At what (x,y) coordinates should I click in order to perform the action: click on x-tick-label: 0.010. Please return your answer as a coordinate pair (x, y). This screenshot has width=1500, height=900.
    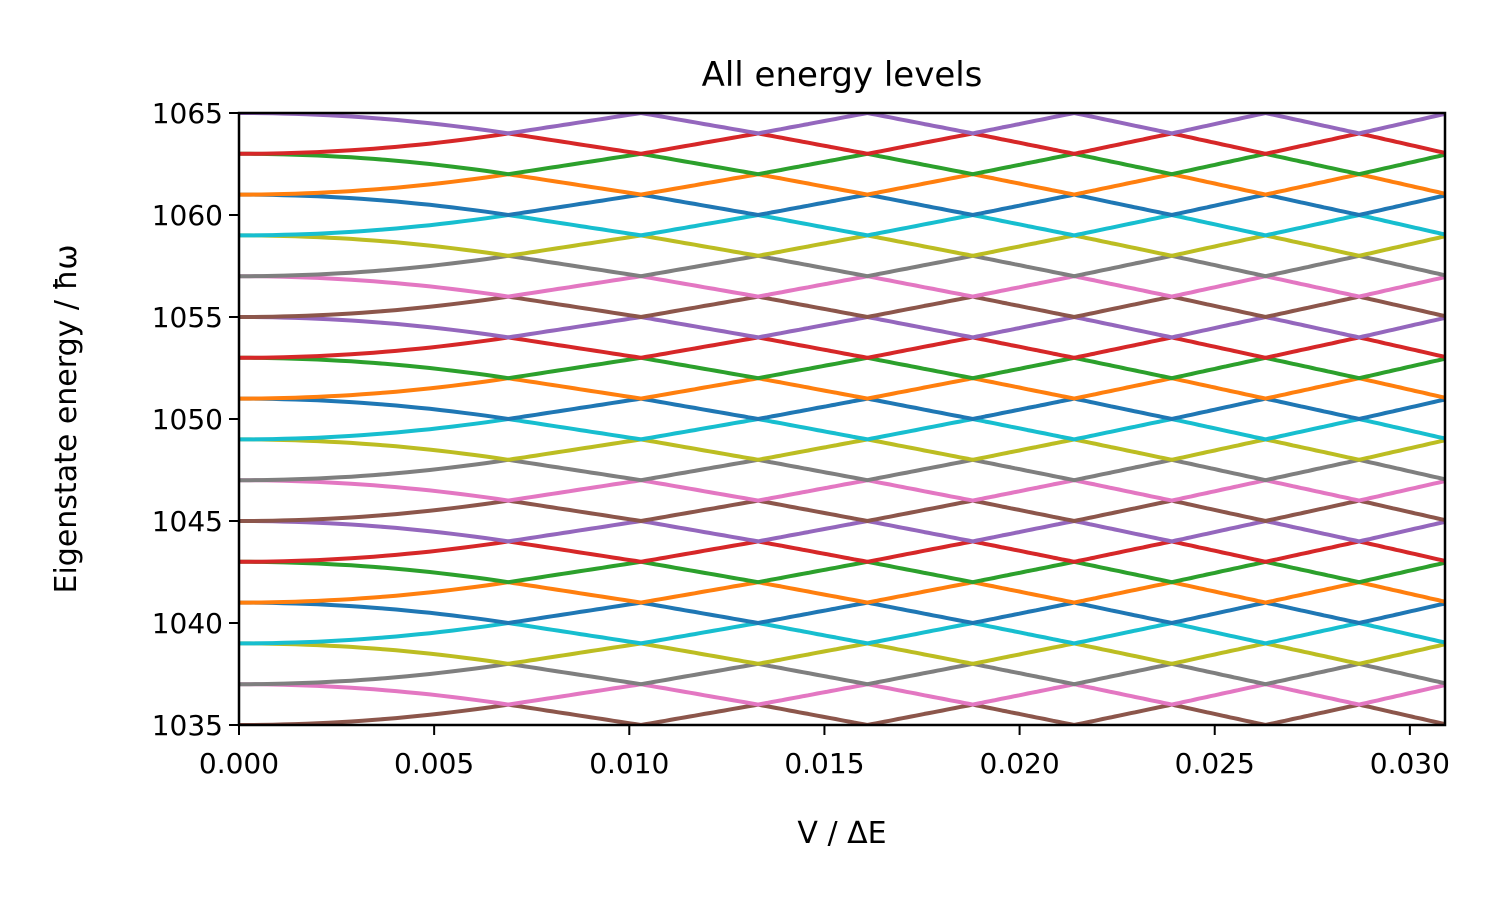
    Looking at the image, I should click on (629, 763).